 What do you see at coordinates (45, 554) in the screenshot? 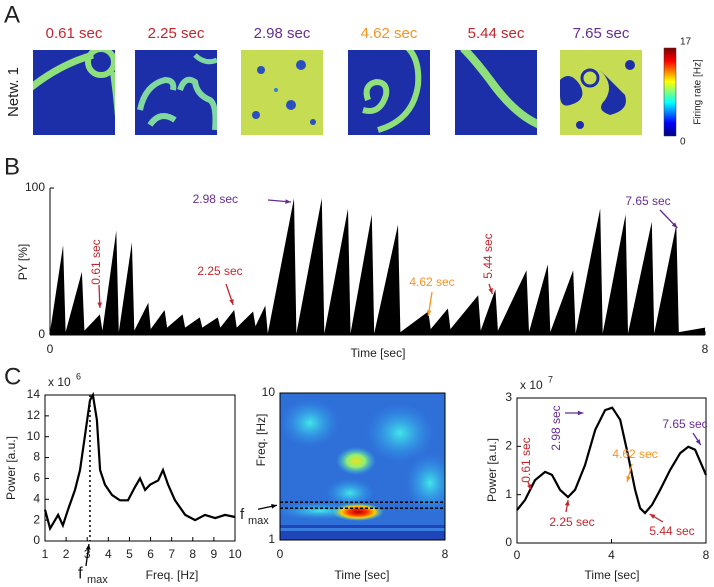
I see `x-tick-label: 1` at bounding box center [45, 554].